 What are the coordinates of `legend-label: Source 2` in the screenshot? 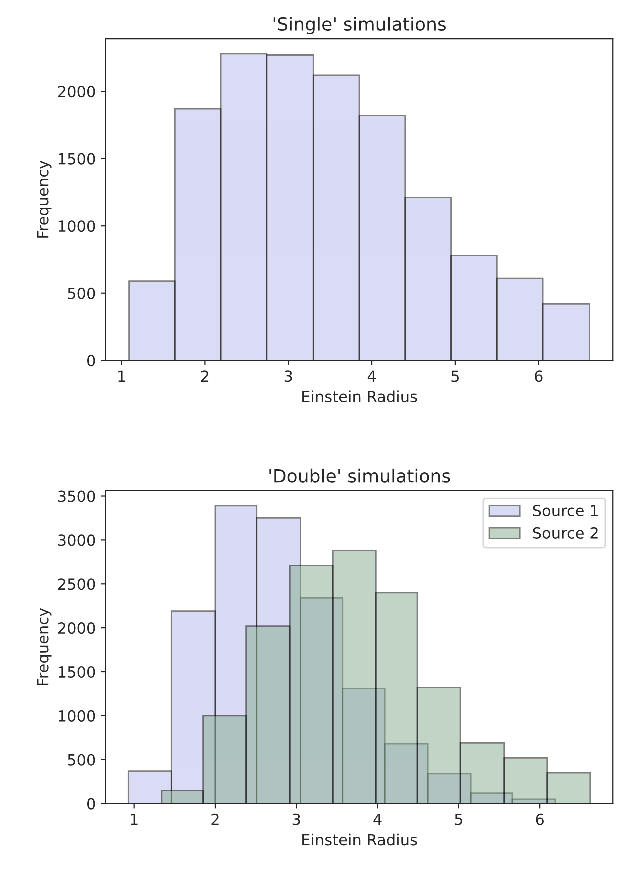 It's located at (565, 533).